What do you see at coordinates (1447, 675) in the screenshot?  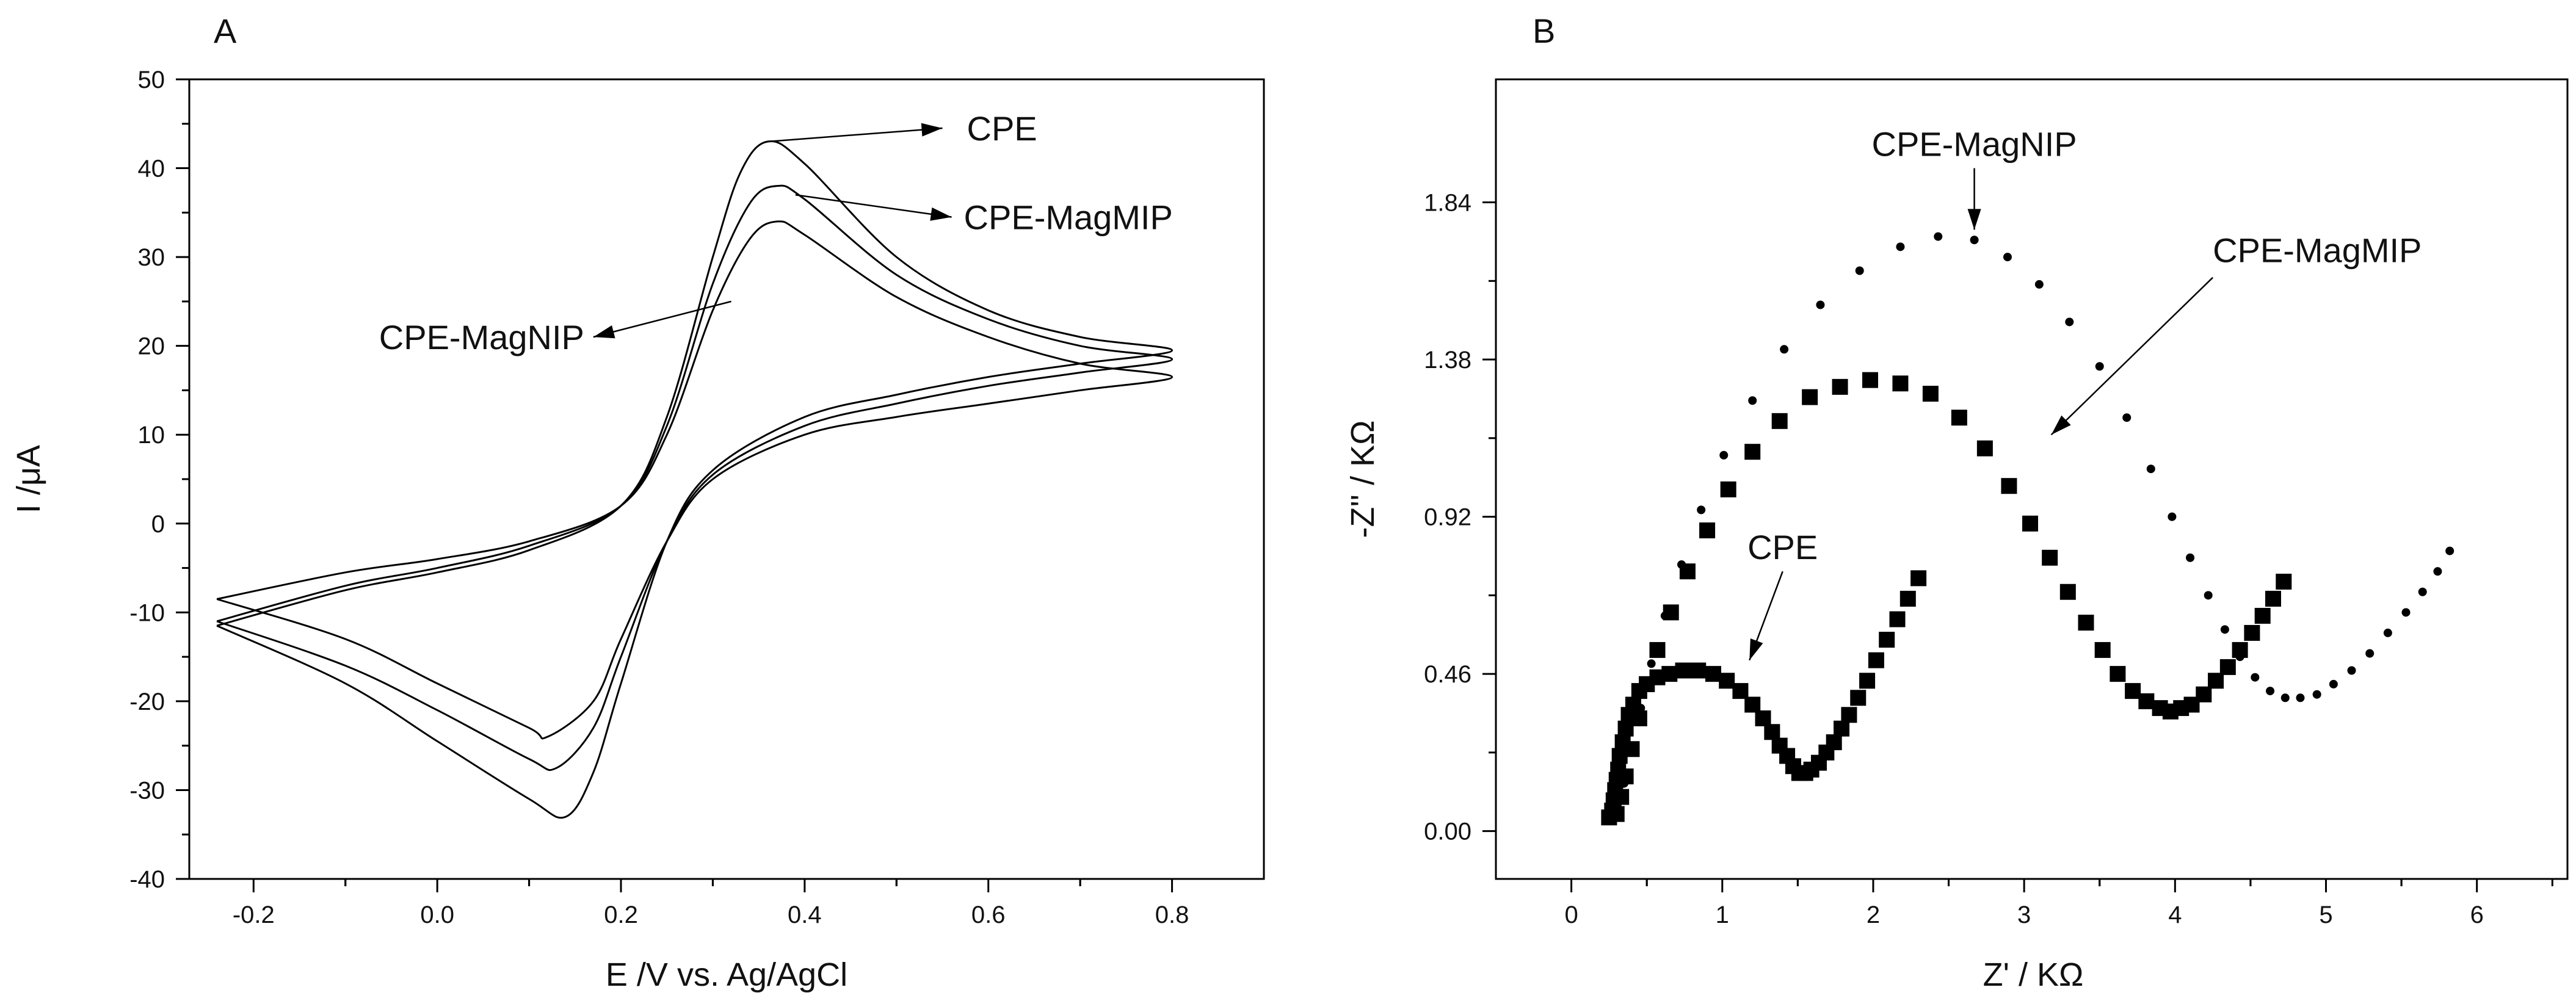 I see `panel-b-ytick-label: 0.46` at bounding box center [1447, 675].